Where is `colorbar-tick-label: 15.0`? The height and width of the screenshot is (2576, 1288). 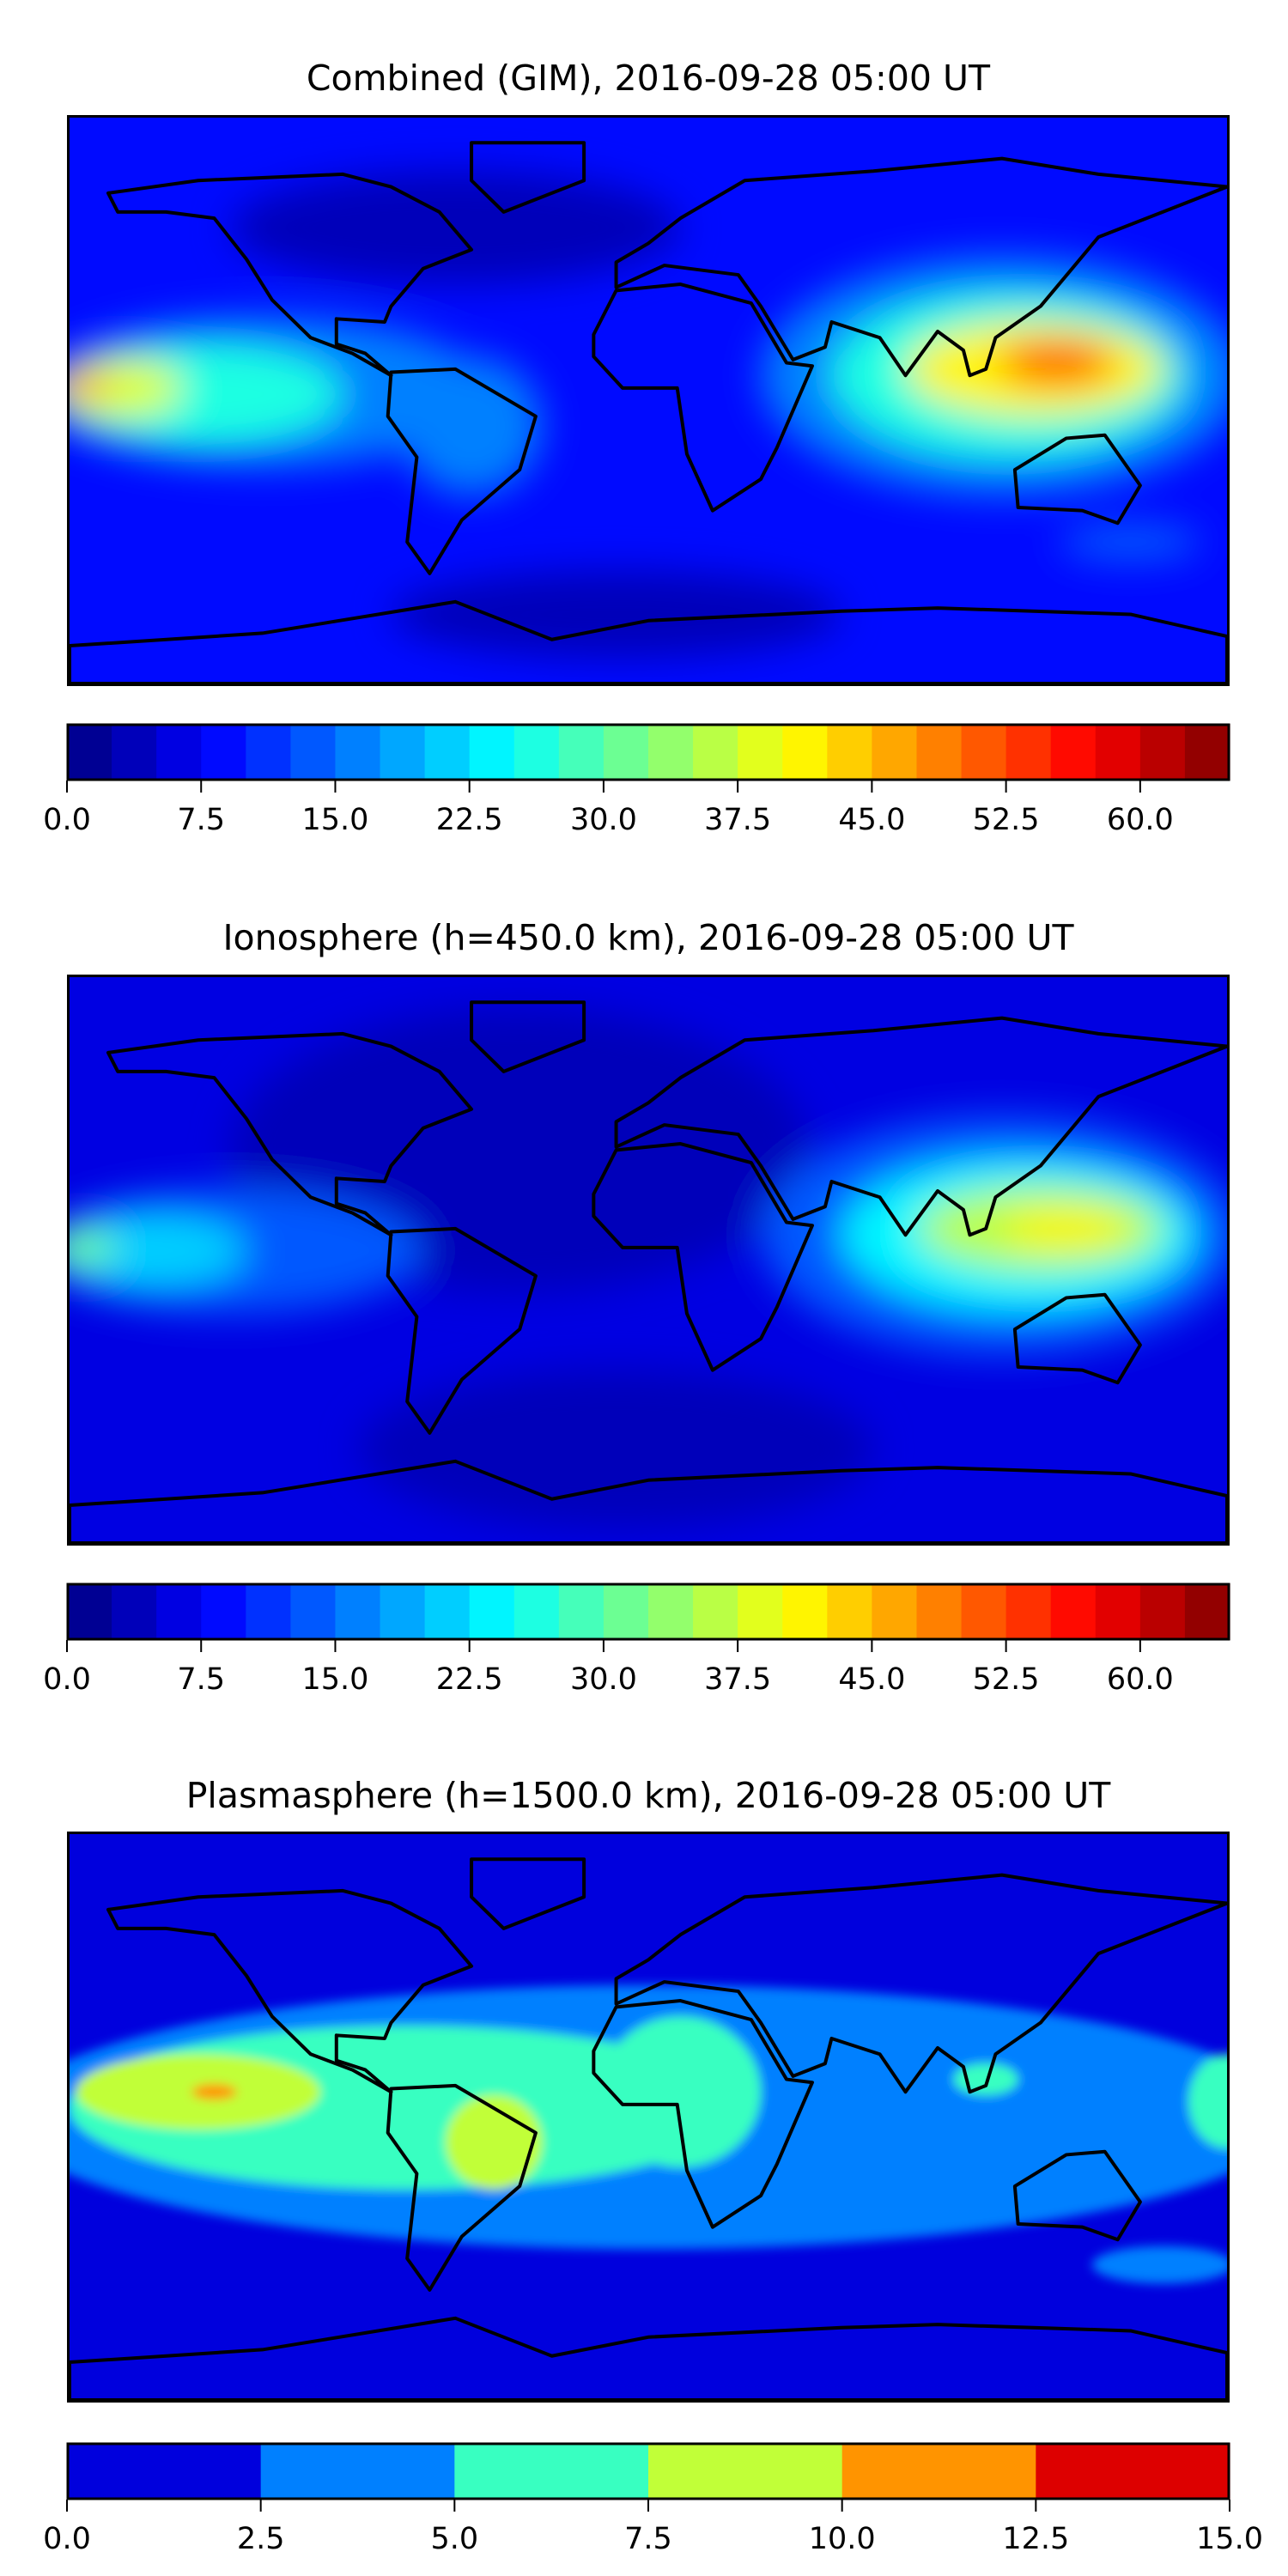 colorbar-tick-label: 15.0 is located at coordinates (334, 820).